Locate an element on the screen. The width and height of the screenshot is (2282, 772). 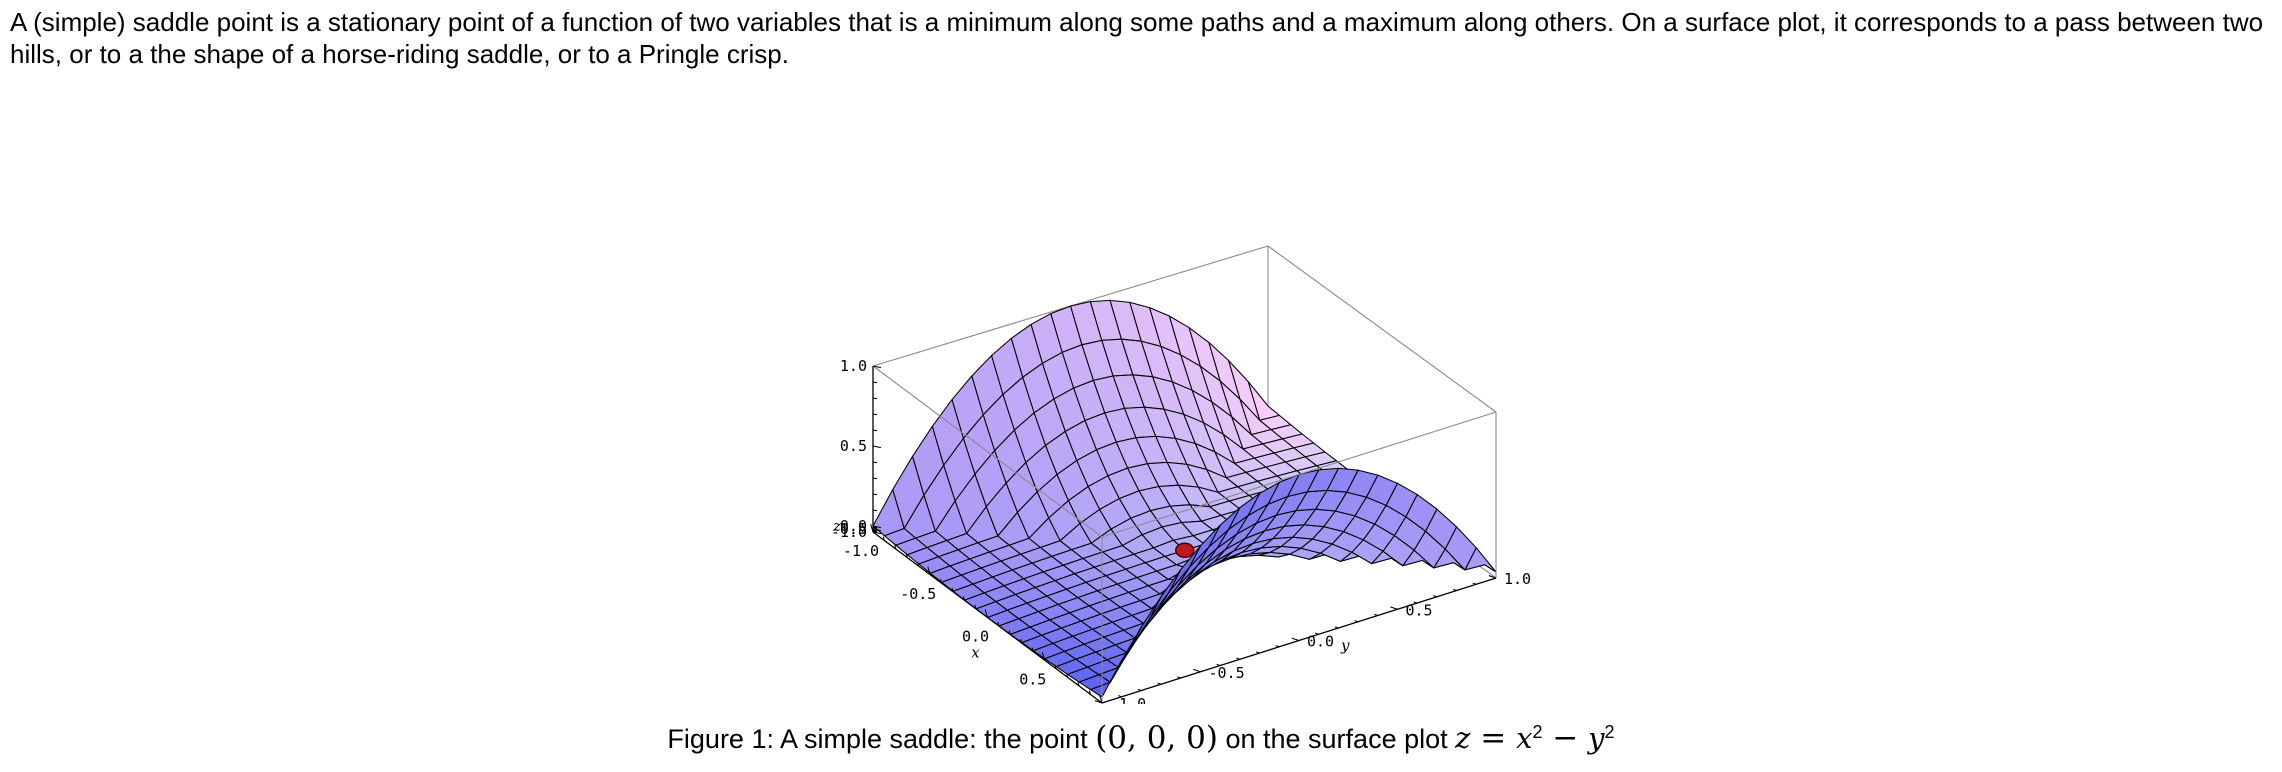
caption-point: (0, 0, 0) is located at coordinates (1156, 738).